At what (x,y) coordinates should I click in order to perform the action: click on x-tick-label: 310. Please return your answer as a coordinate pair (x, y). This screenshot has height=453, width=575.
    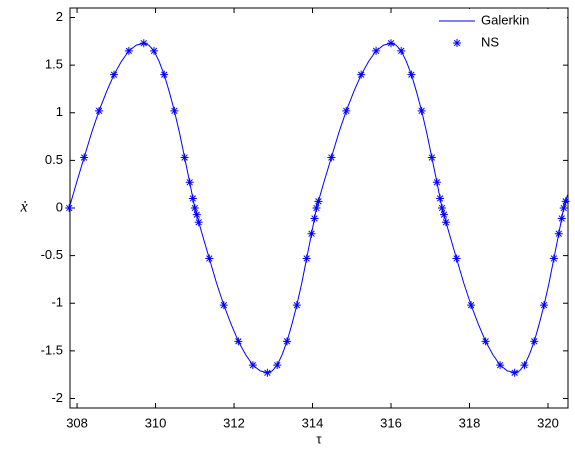
    Looking at the image, I should click on (156, 422).